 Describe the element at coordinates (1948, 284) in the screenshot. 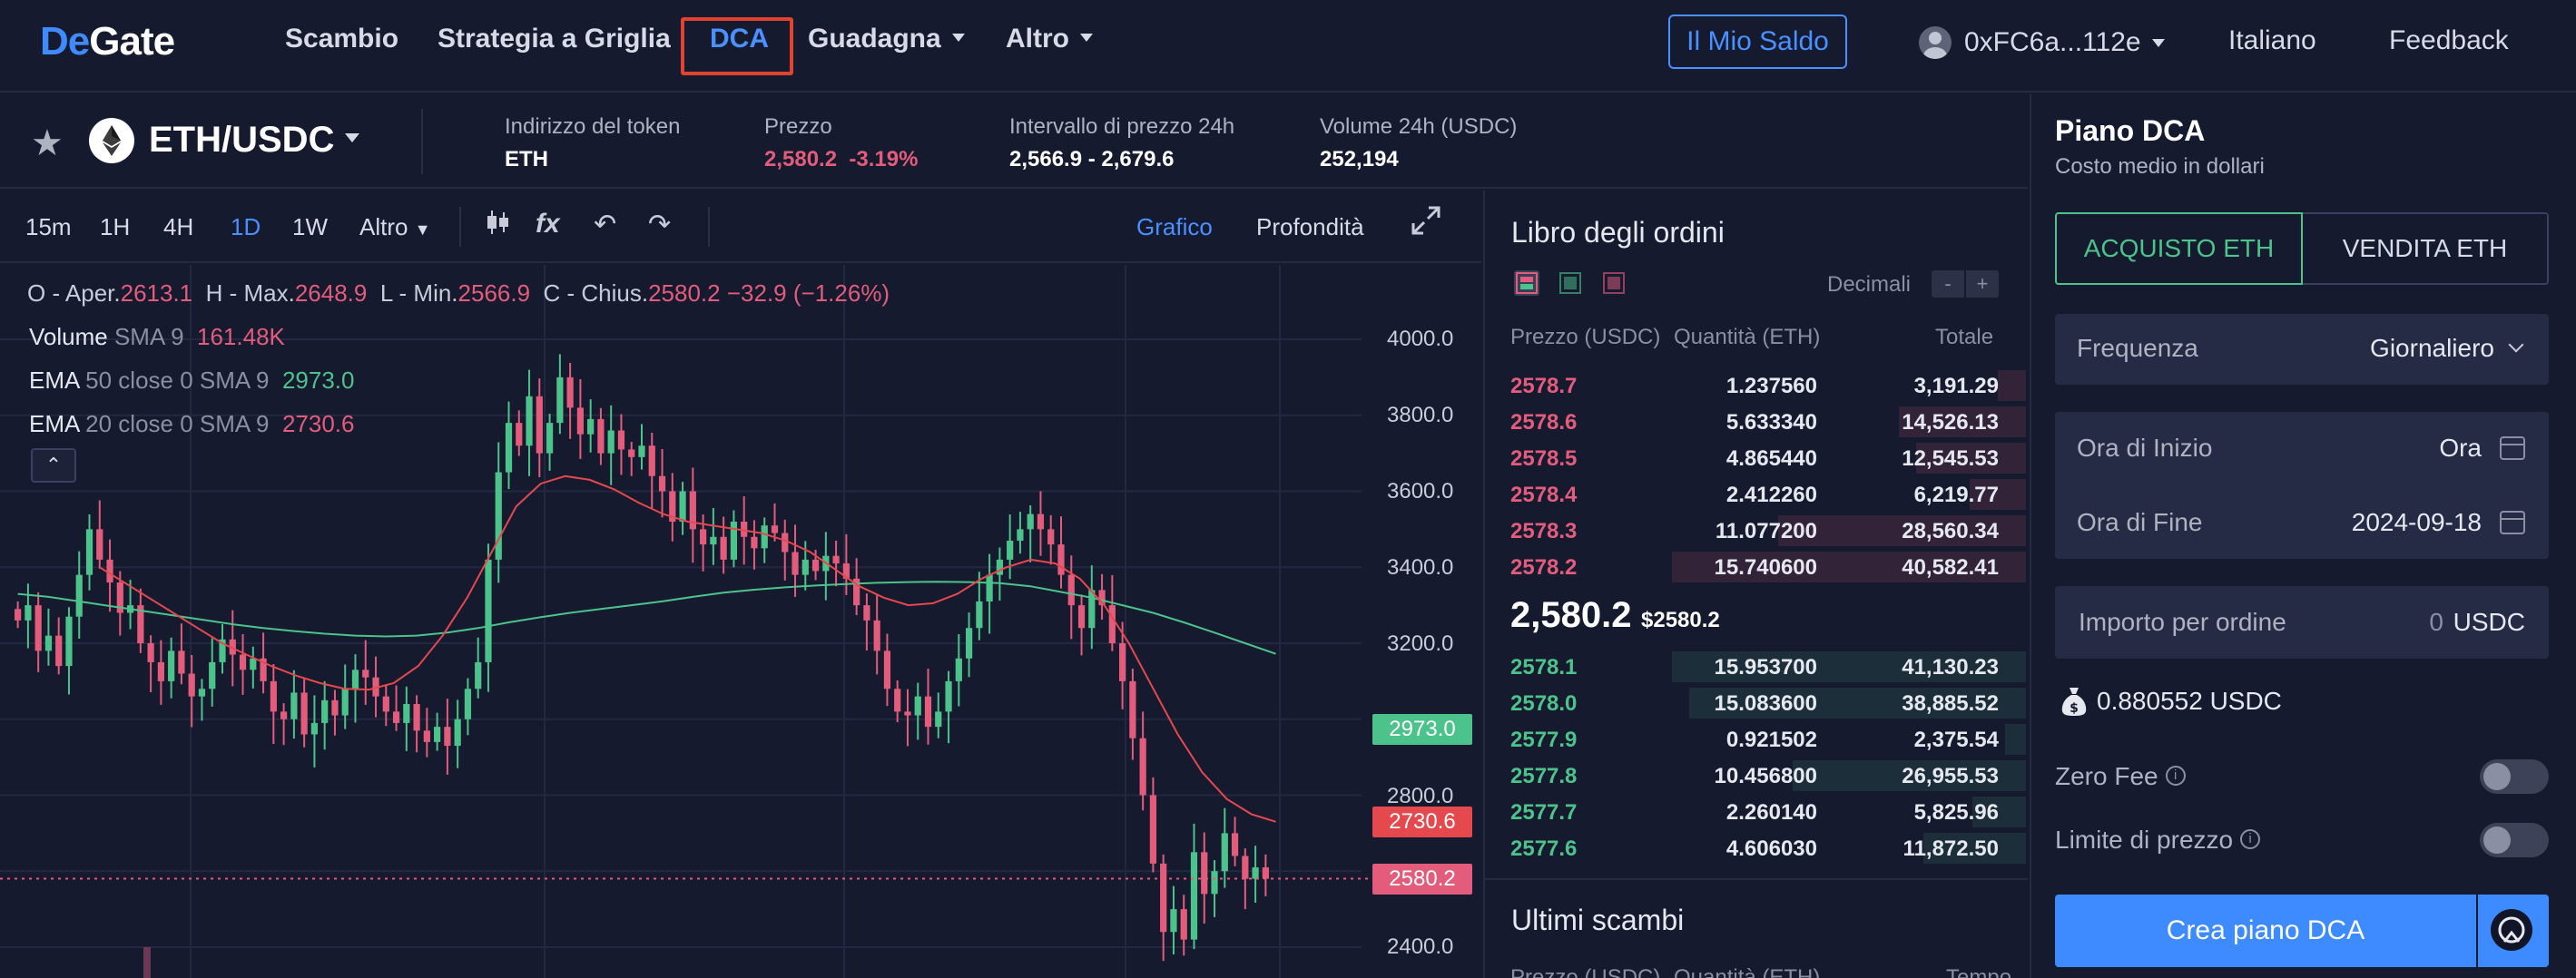

I see `decimals-minus-button: -` at that location.